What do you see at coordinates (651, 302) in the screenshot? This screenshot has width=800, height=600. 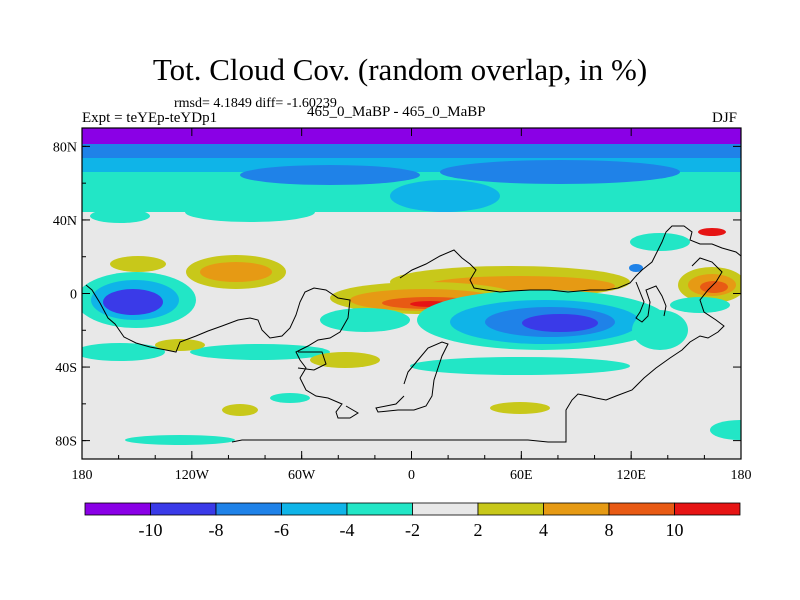 I see `coastline-asia-south` at bounding box center [651, 302].